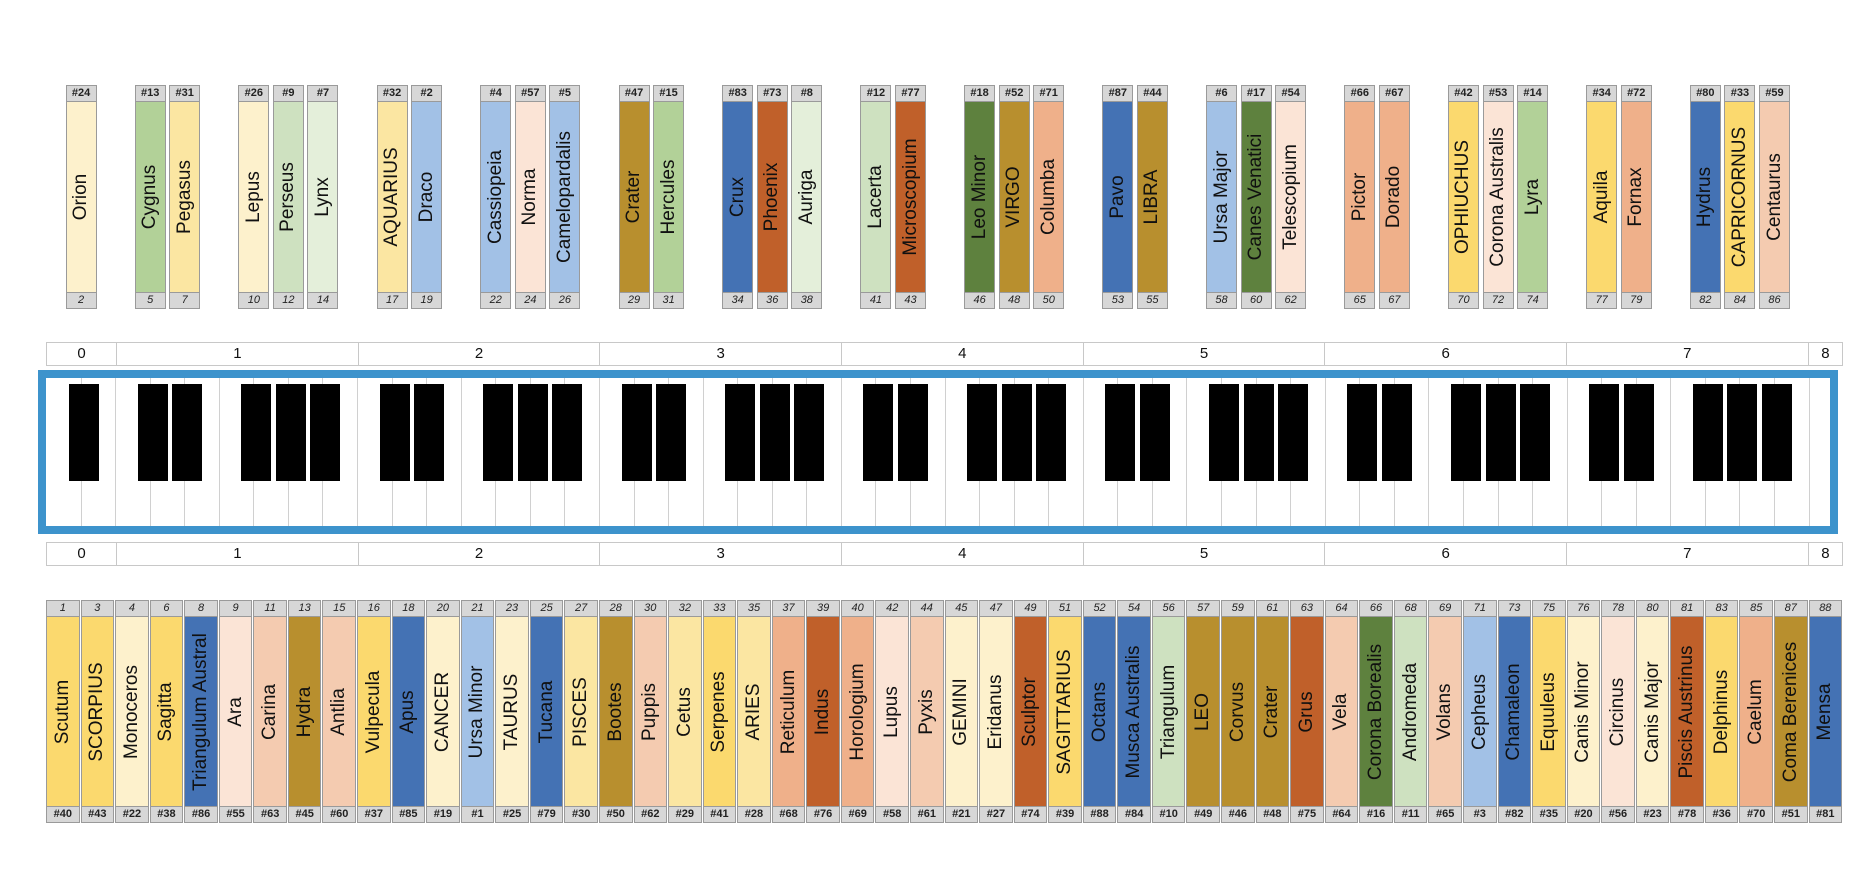 Image resolution: width=1858 pixels, height=896 pixels. What do you see at coordinates (150, 197) in the screenshot?
I see `top-card: #13 Cygnus 5` at bounding box center [150, 197].